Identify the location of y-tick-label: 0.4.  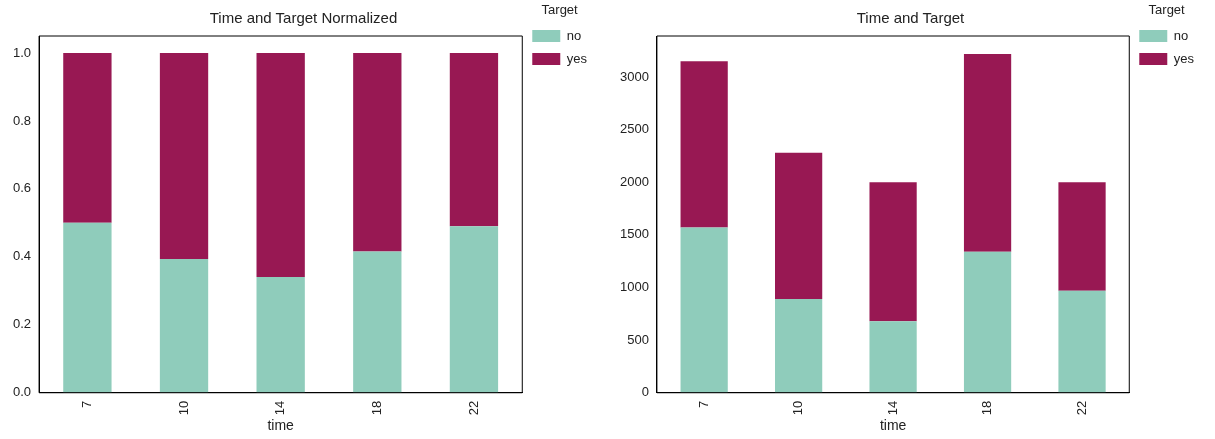
(22, 256).